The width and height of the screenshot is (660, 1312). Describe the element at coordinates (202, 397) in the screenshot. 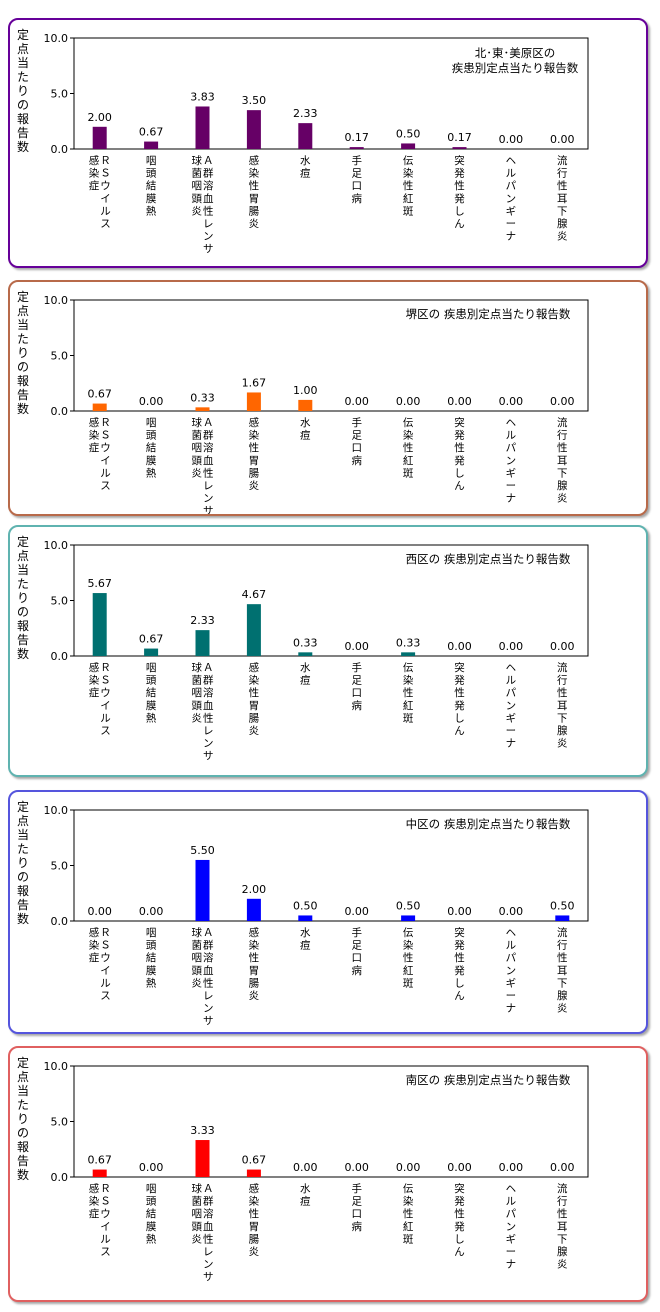

I see `data-label: 0.33` at that location.